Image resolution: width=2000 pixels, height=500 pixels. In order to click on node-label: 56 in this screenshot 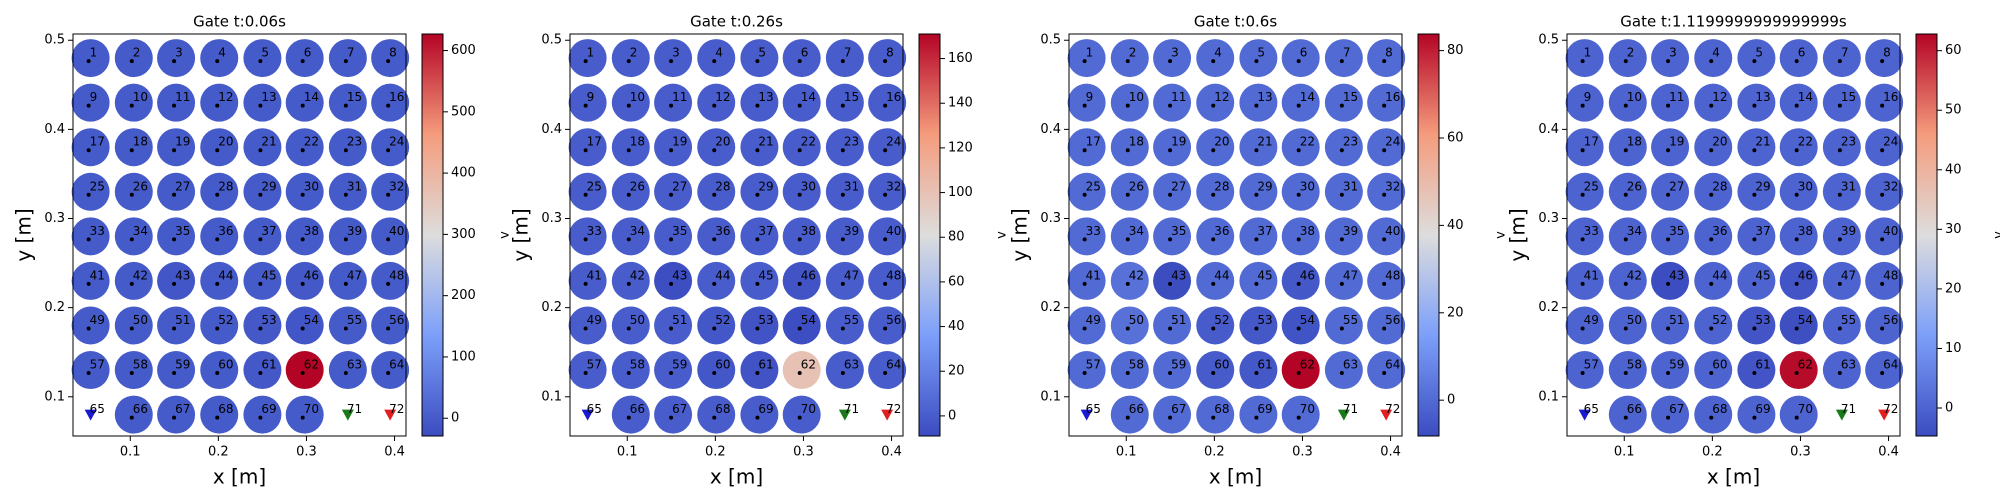, I will do `click(1890, 320)`.